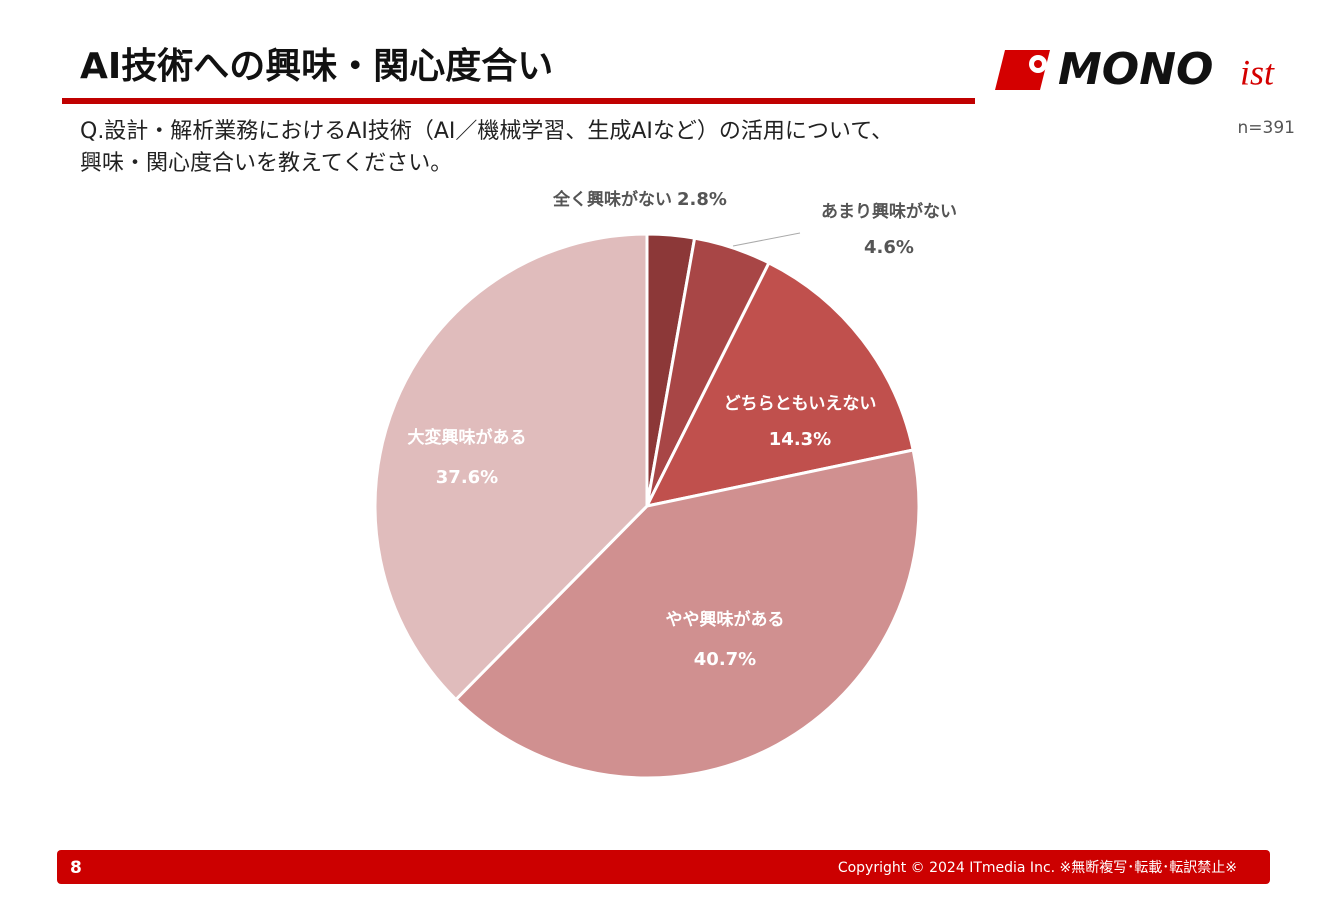 This screenshot has width=1333, height=923. I want to click on slice-label: あまり興味がない, so click(889, 211).